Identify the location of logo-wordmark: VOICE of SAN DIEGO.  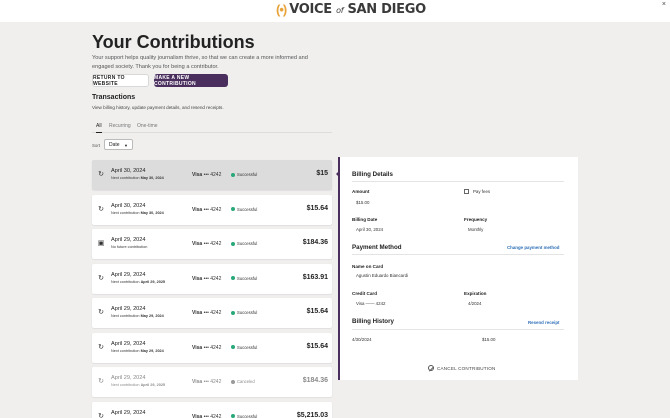
(357, 9).